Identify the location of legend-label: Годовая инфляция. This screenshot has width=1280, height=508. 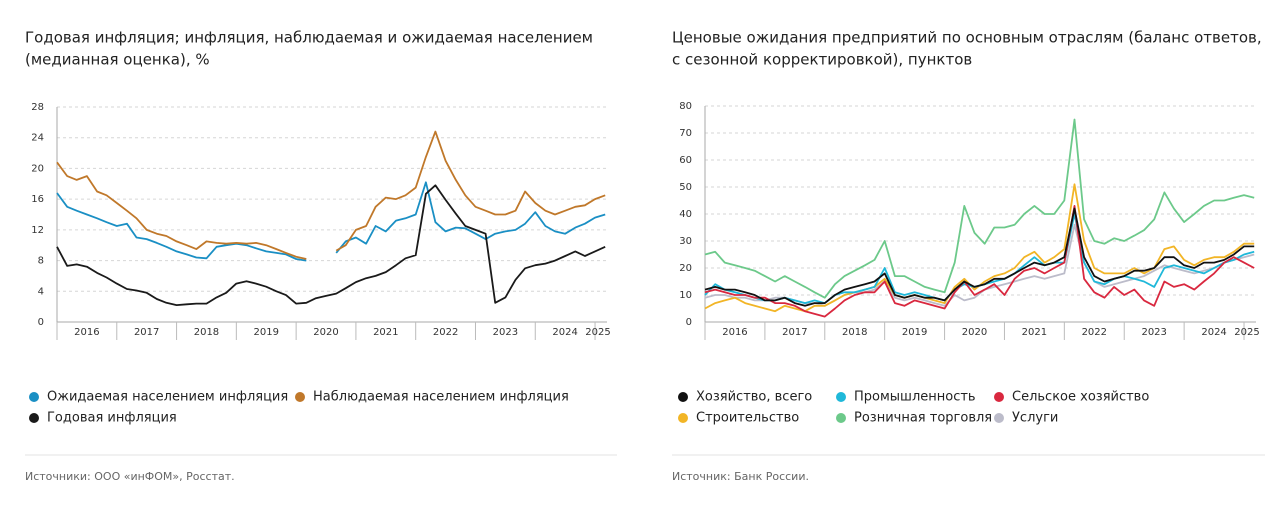
(112, 418).